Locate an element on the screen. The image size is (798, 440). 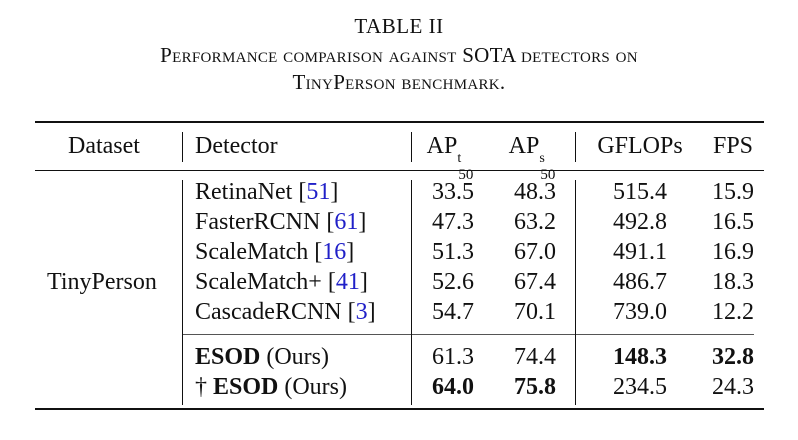
fps-value: 16.9 is located at coordinates (733, 252).